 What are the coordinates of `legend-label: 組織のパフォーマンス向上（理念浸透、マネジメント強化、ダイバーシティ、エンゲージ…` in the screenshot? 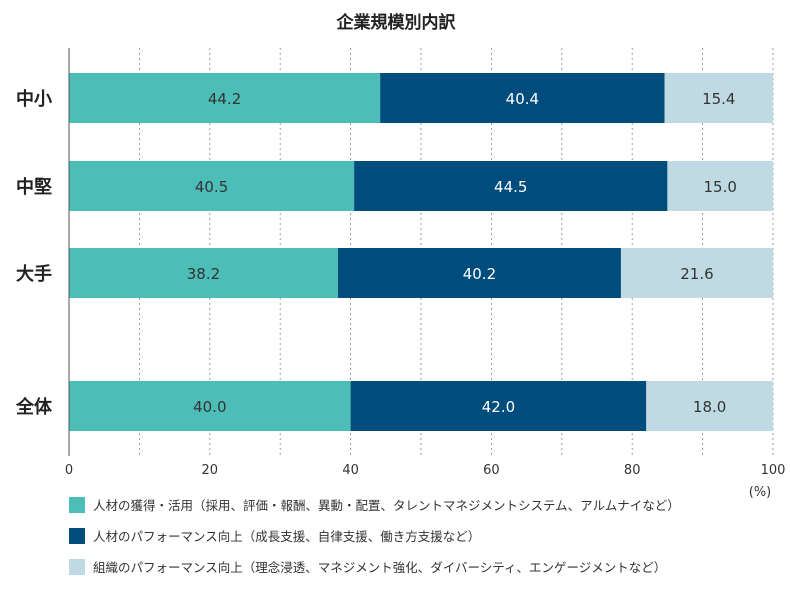 It's located at (379, 567).